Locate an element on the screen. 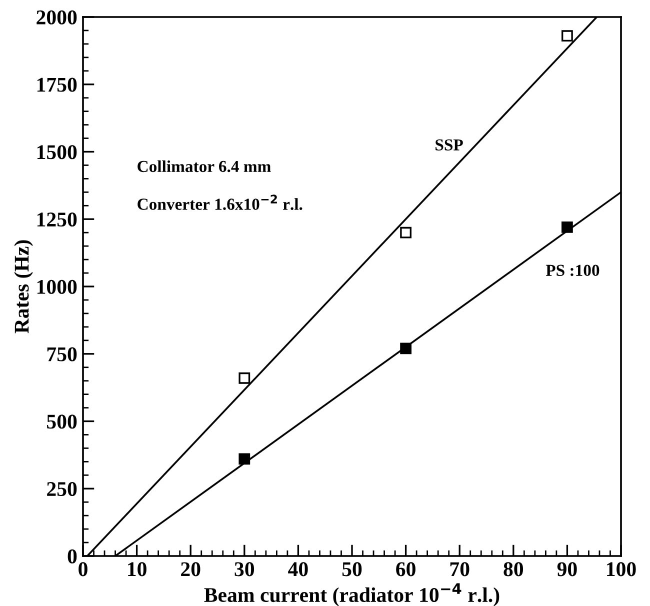  x-tick-label: 10 is located at coordinates (137, 569).